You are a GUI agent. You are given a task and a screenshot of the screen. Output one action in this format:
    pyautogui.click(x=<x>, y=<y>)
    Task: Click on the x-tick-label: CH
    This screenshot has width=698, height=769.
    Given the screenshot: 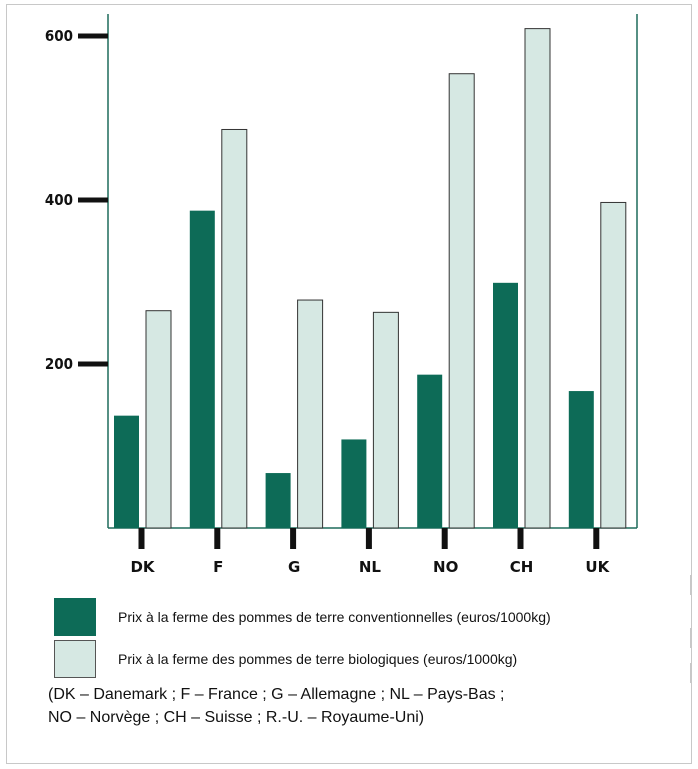 What is the action you would take?
    pyautogui.click(x=522, y=567)
    